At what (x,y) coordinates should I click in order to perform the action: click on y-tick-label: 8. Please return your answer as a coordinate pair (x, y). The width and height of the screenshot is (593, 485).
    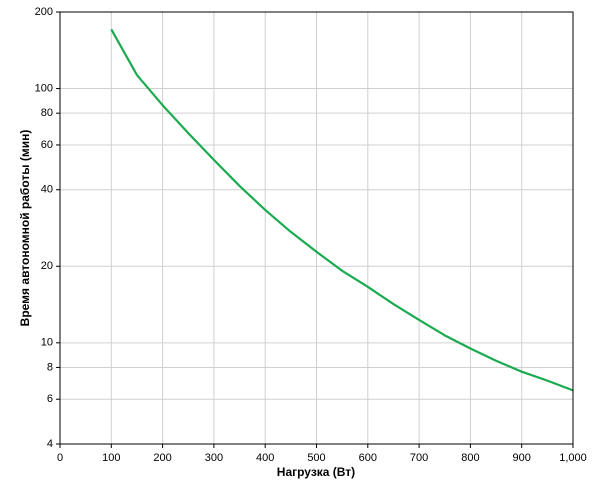
    Looking at the image, I should click on (50, 367).